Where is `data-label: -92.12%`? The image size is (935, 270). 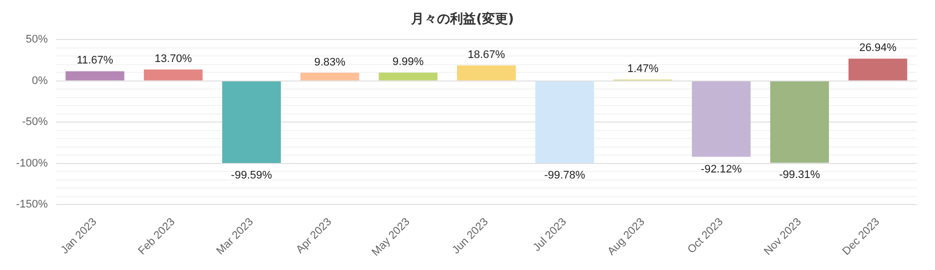 data-label: -92.12% is located at coordinates (721, 169).